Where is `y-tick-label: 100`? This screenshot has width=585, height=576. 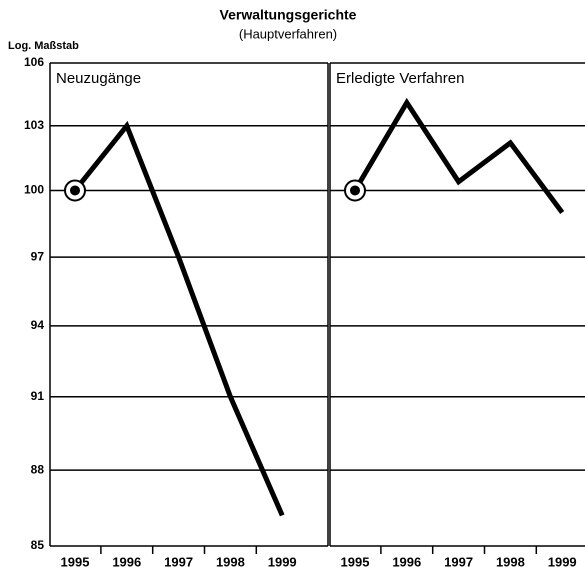
y-tick-label: 100 is located at coordinates (34, 190).